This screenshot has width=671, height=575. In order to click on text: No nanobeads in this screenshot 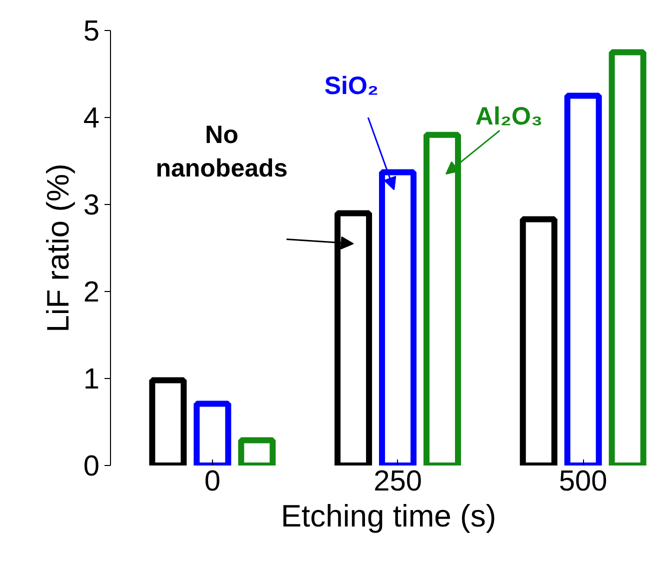, I will do `click(222, 152)`.